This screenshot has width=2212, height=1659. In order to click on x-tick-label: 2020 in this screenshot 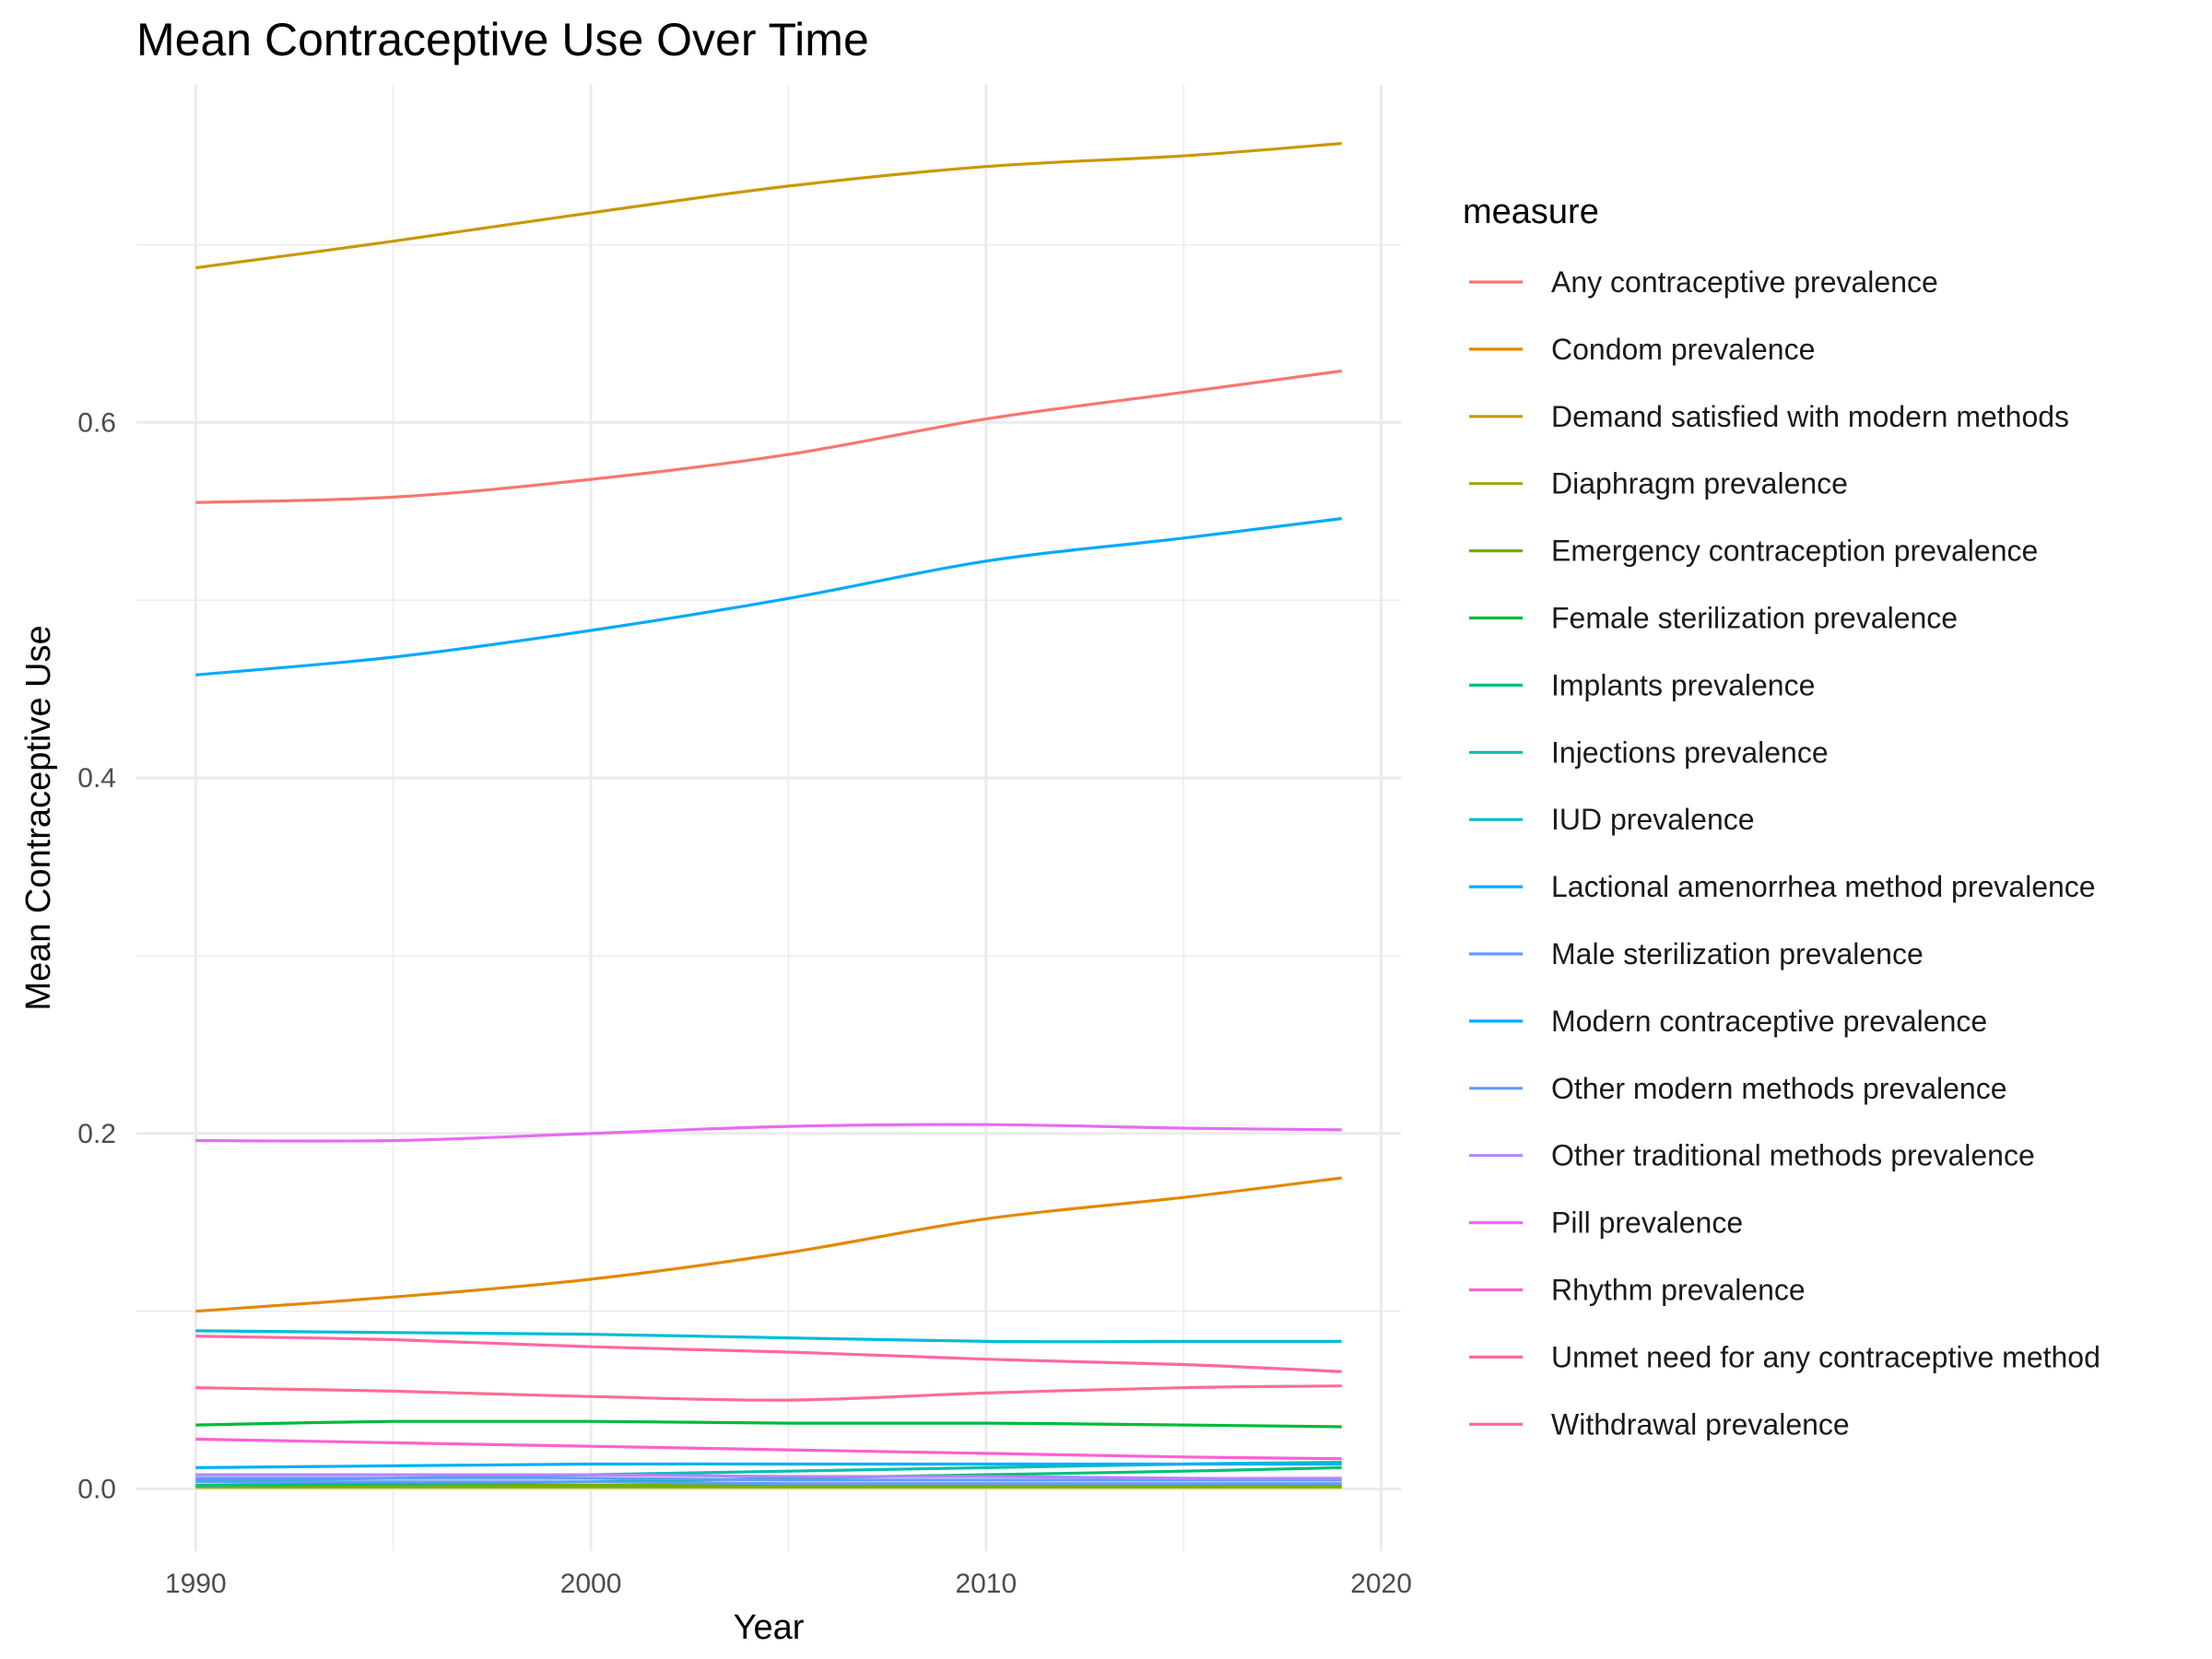, I will do `click(1381, 1584)`.